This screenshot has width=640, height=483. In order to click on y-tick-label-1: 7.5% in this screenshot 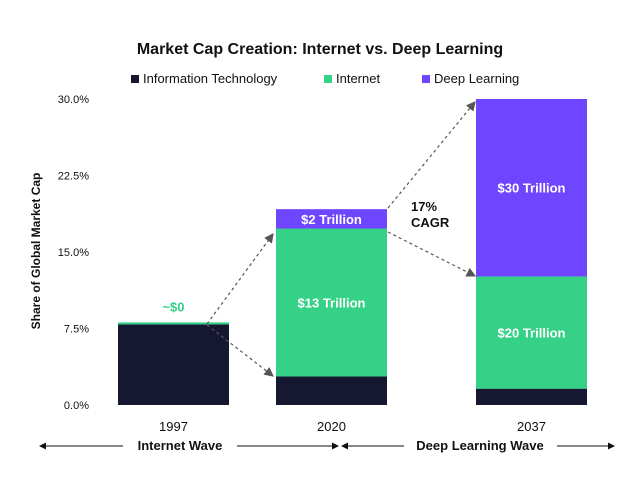, I will do `click(76, 330)`.